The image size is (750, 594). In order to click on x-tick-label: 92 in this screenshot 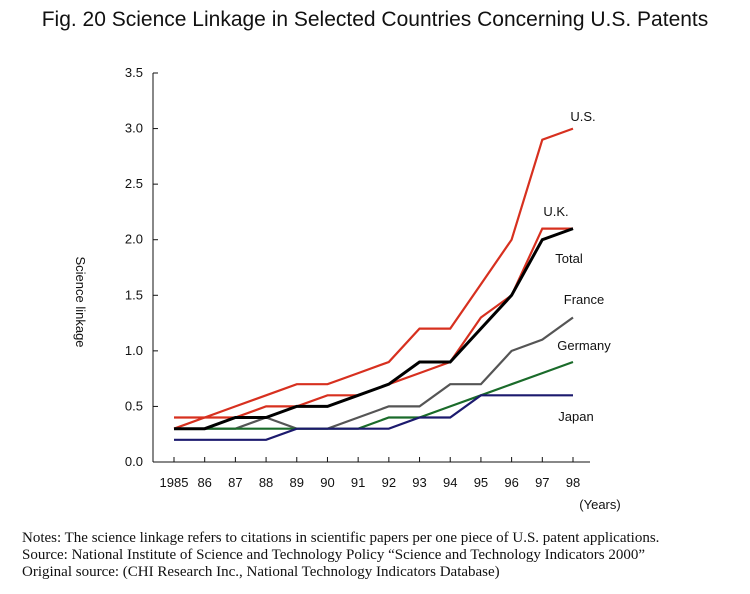, I will do `click(389, 482)`.